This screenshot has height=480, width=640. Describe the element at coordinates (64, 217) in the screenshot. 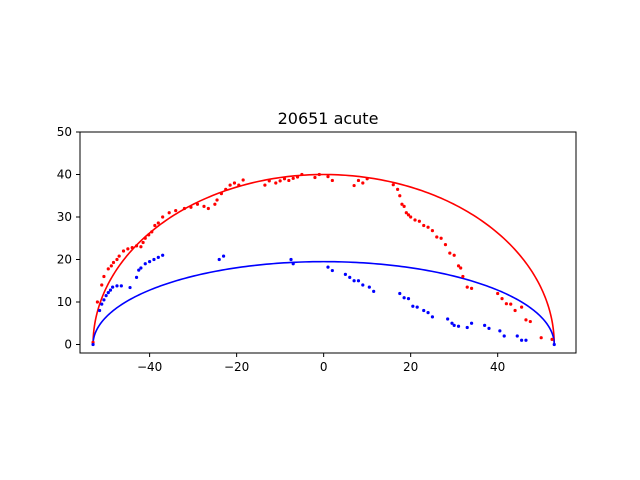

I see `y-tick-label: 30` at that location.